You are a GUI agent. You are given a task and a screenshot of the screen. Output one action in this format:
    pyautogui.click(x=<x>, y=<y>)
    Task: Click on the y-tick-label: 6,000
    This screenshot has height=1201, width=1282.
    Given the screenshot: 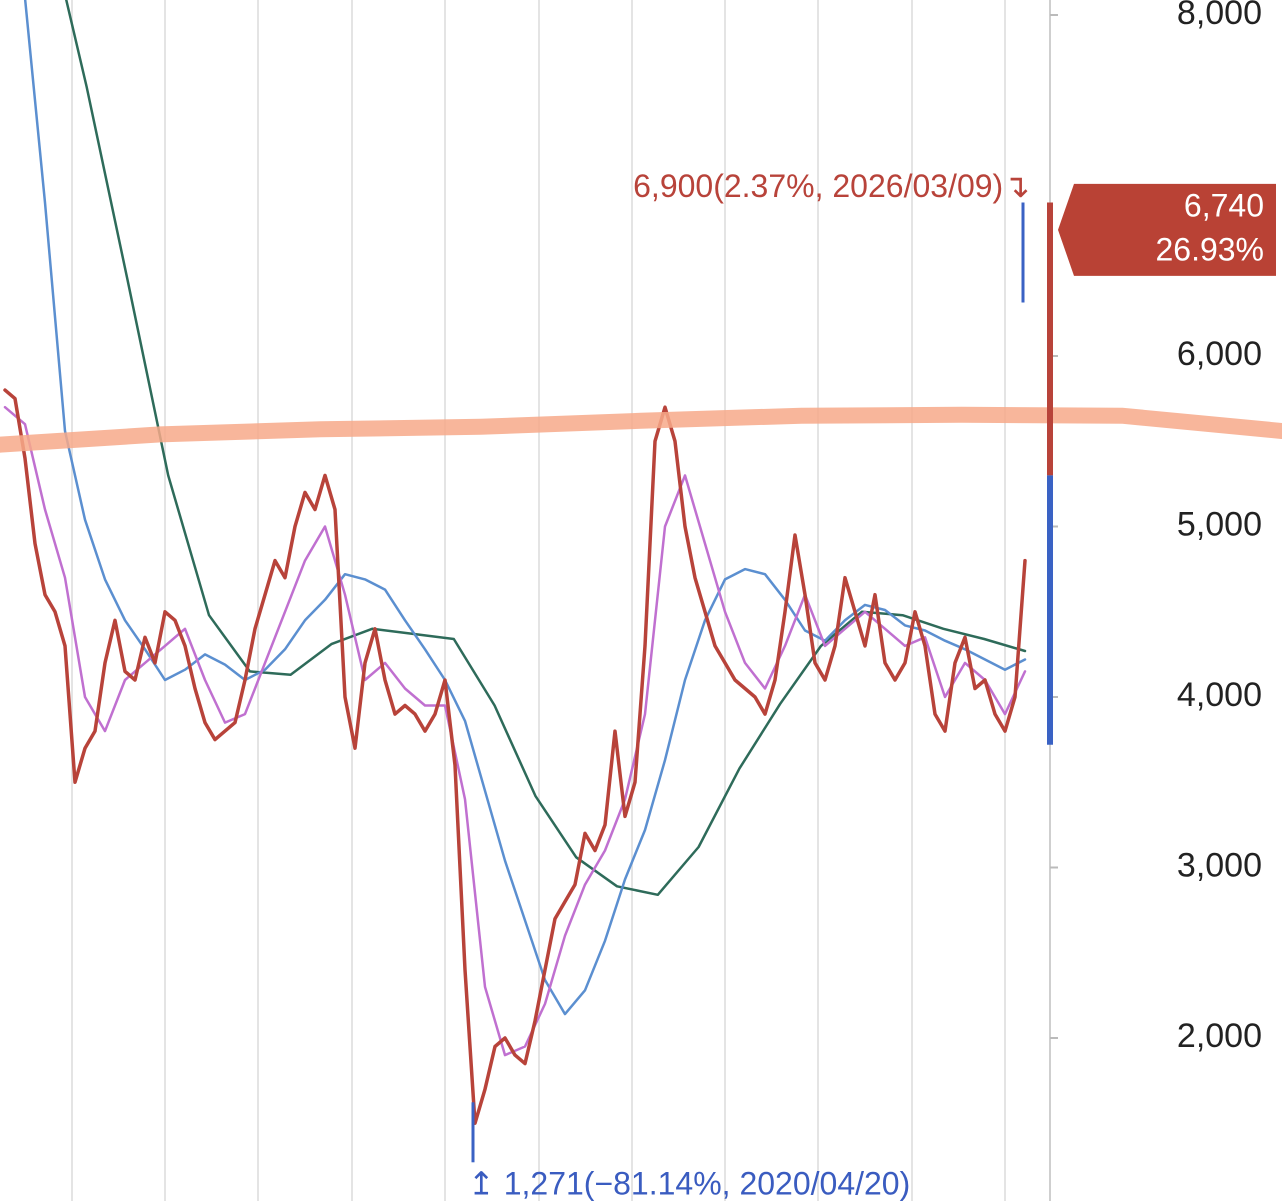 What is the action you would take?
    pyautogui.click(x=1219, y=354)
    